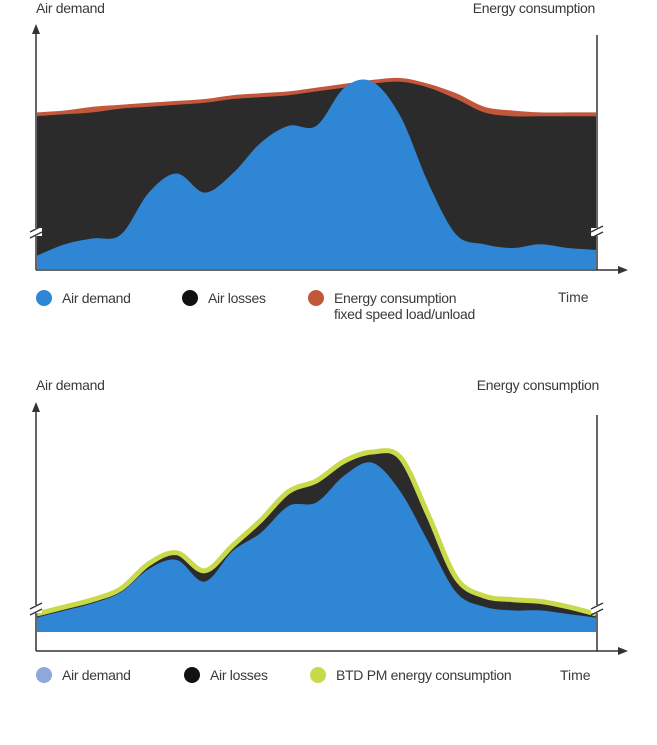 This screenshot has height=745, width=657. I want to click on legend-label-line1: Energy consumption, so click(395, 298).